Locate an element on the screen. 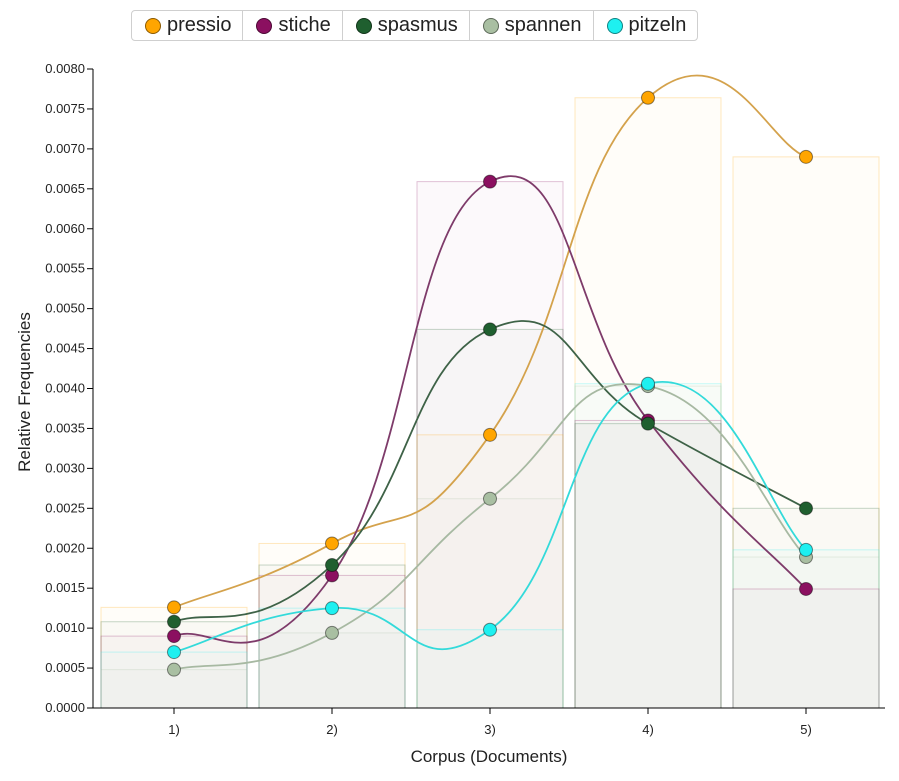  y-tick-label: 0.0010 is located at coordinates (65, 627).